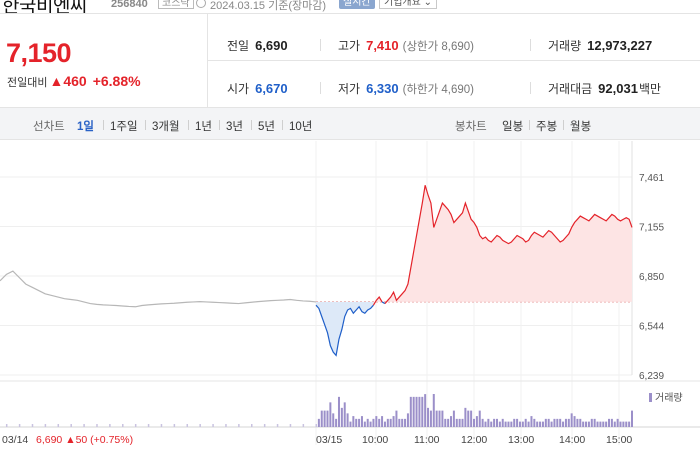 Image resolution: width=700 pixels, height=450 pixels. Describe the element at coordinates (301, 127) in the screenshot. I see `tab-10year: 10년` at that location.